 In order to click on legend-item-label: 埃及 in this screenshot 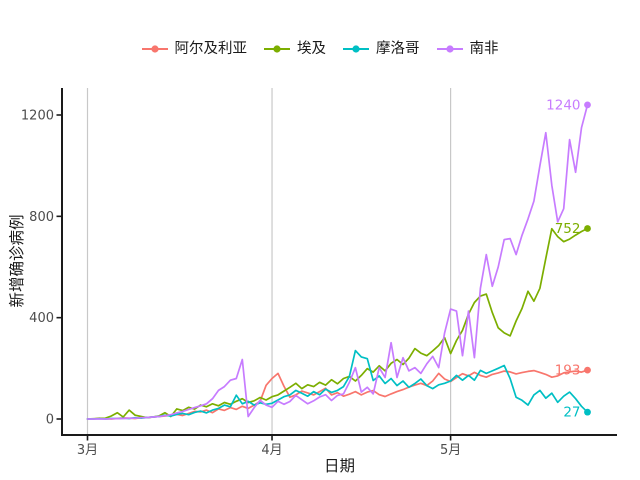, I will do `click(311, 48)`.